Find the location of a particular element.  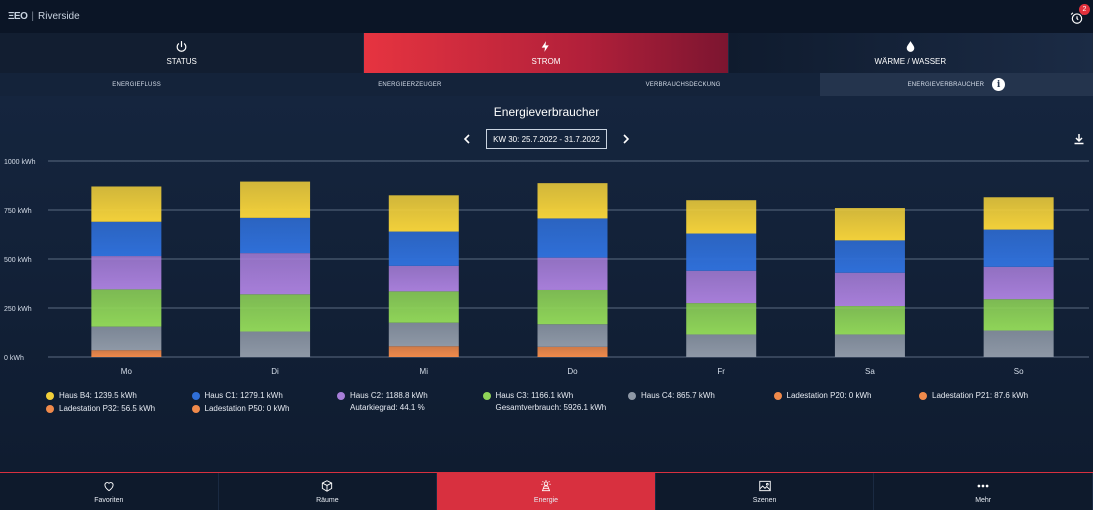

x-tick-label: Mi is located at coordinates (424, 371).